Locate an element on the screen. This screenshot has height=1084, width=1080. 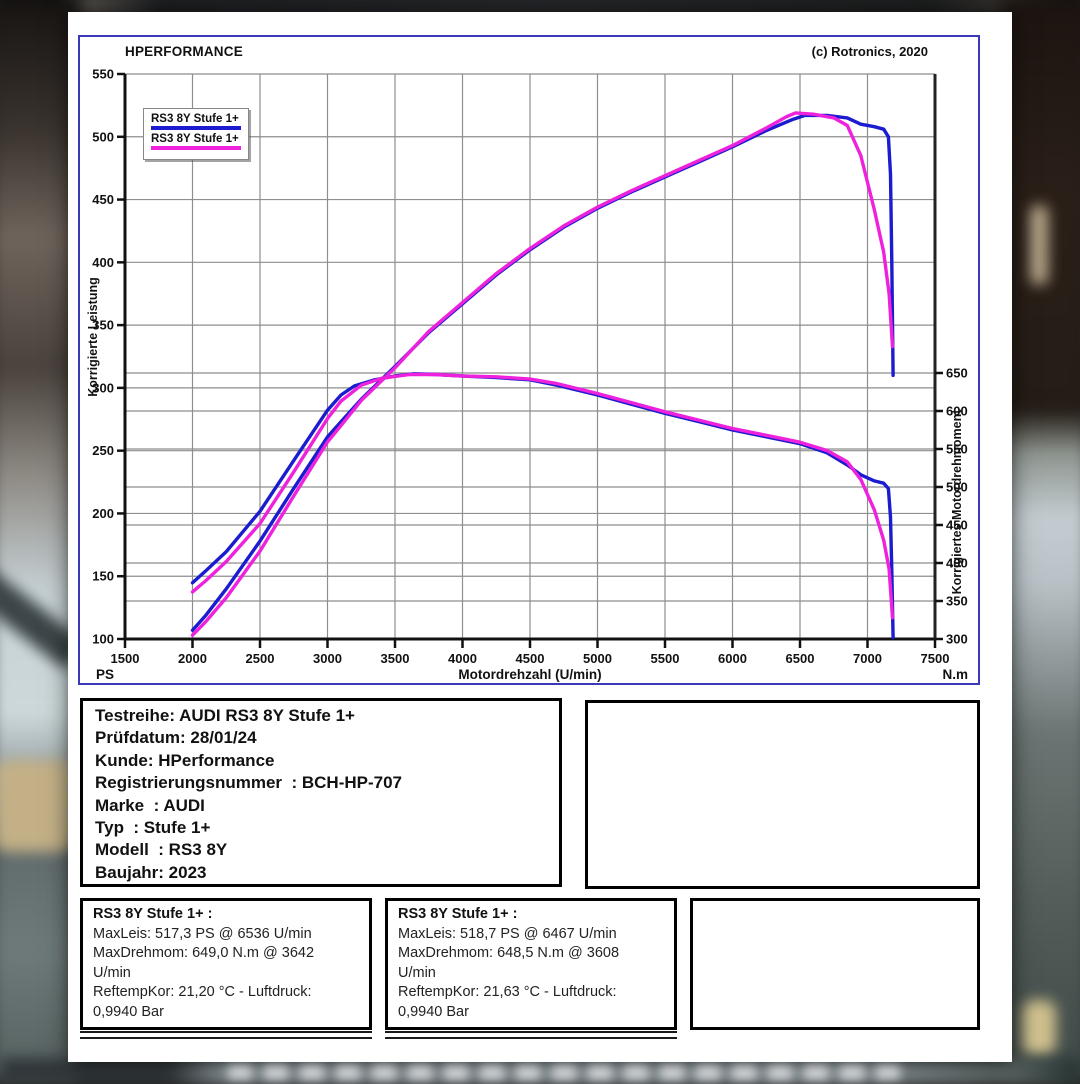
x-tick-label: 4000 is located at coordinates (462, 658).